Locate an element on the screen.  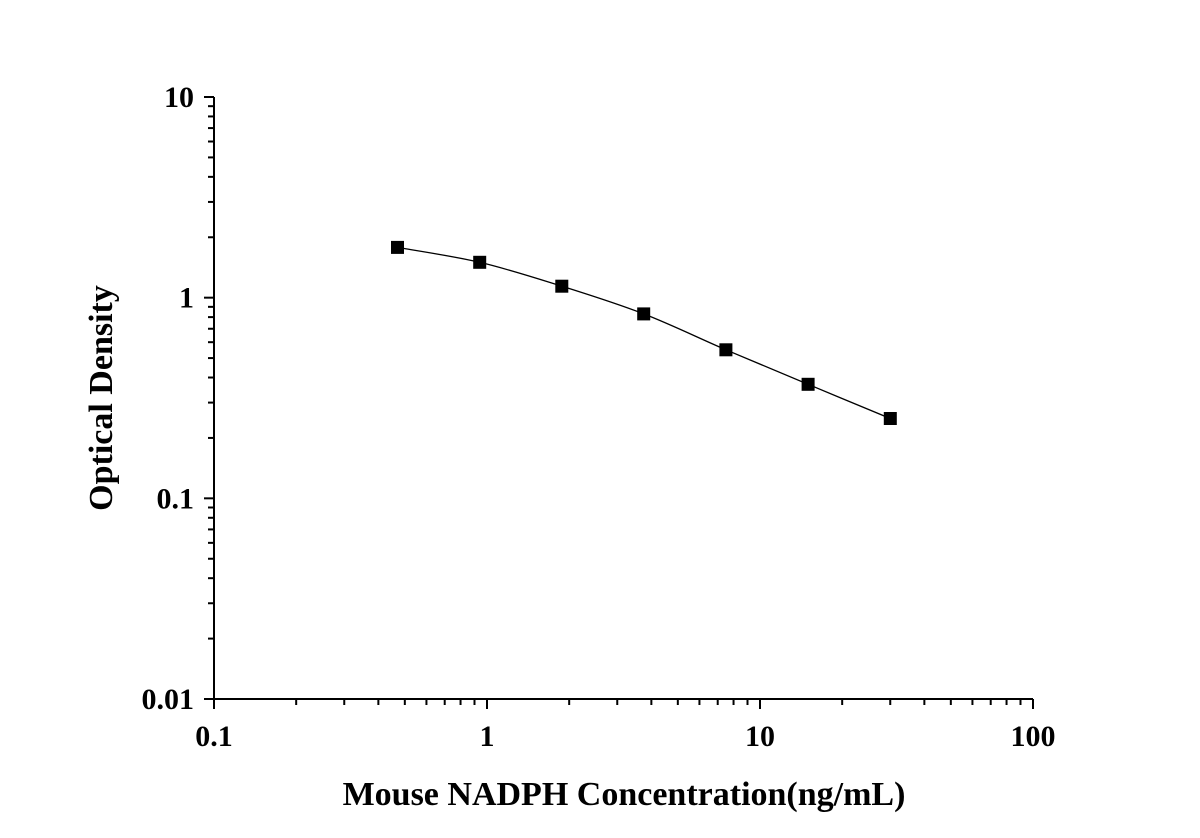
x-axis-ticks is located at coordinates (623, 704).